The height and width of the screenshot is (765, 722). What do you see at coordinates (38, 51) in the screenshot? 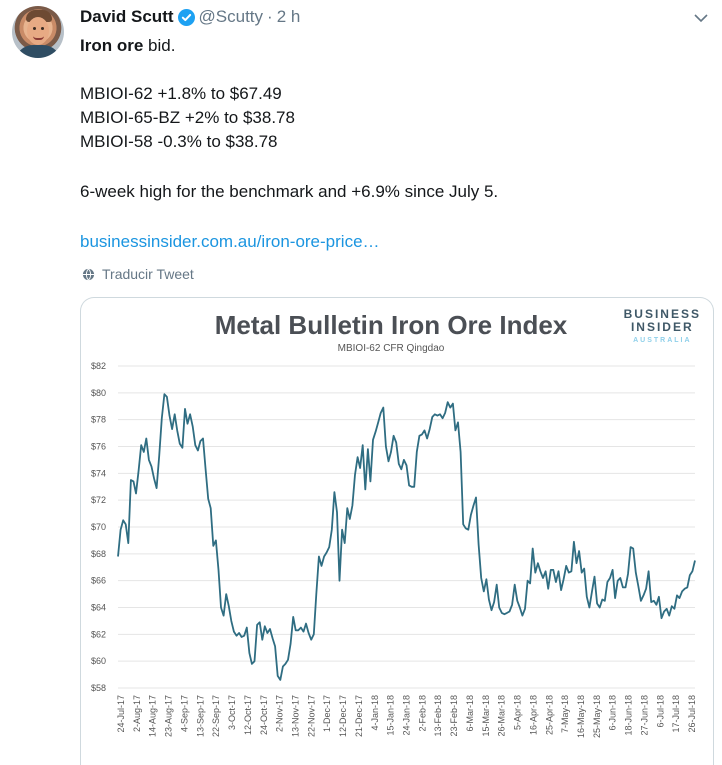
I see `avatar-shirt` at bounding box center [38, 51].